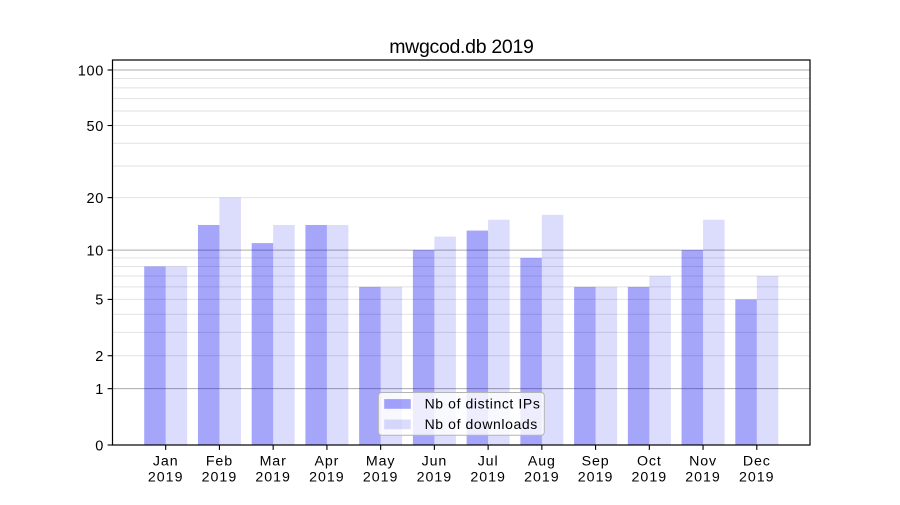  Describe the element at coordinates (381, 461) in the screenshot. I see `svg-text: May` at that location.